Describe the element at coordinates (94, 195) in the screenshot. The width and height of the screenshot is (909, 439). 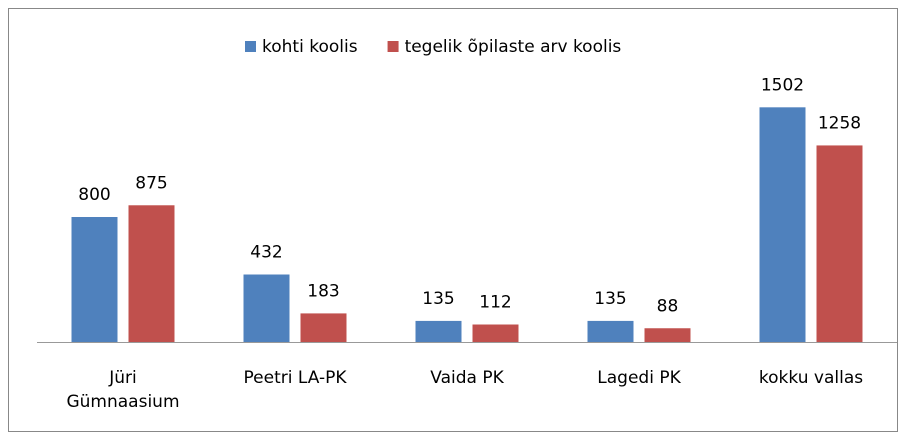
I see `data-label: 800` at that location.